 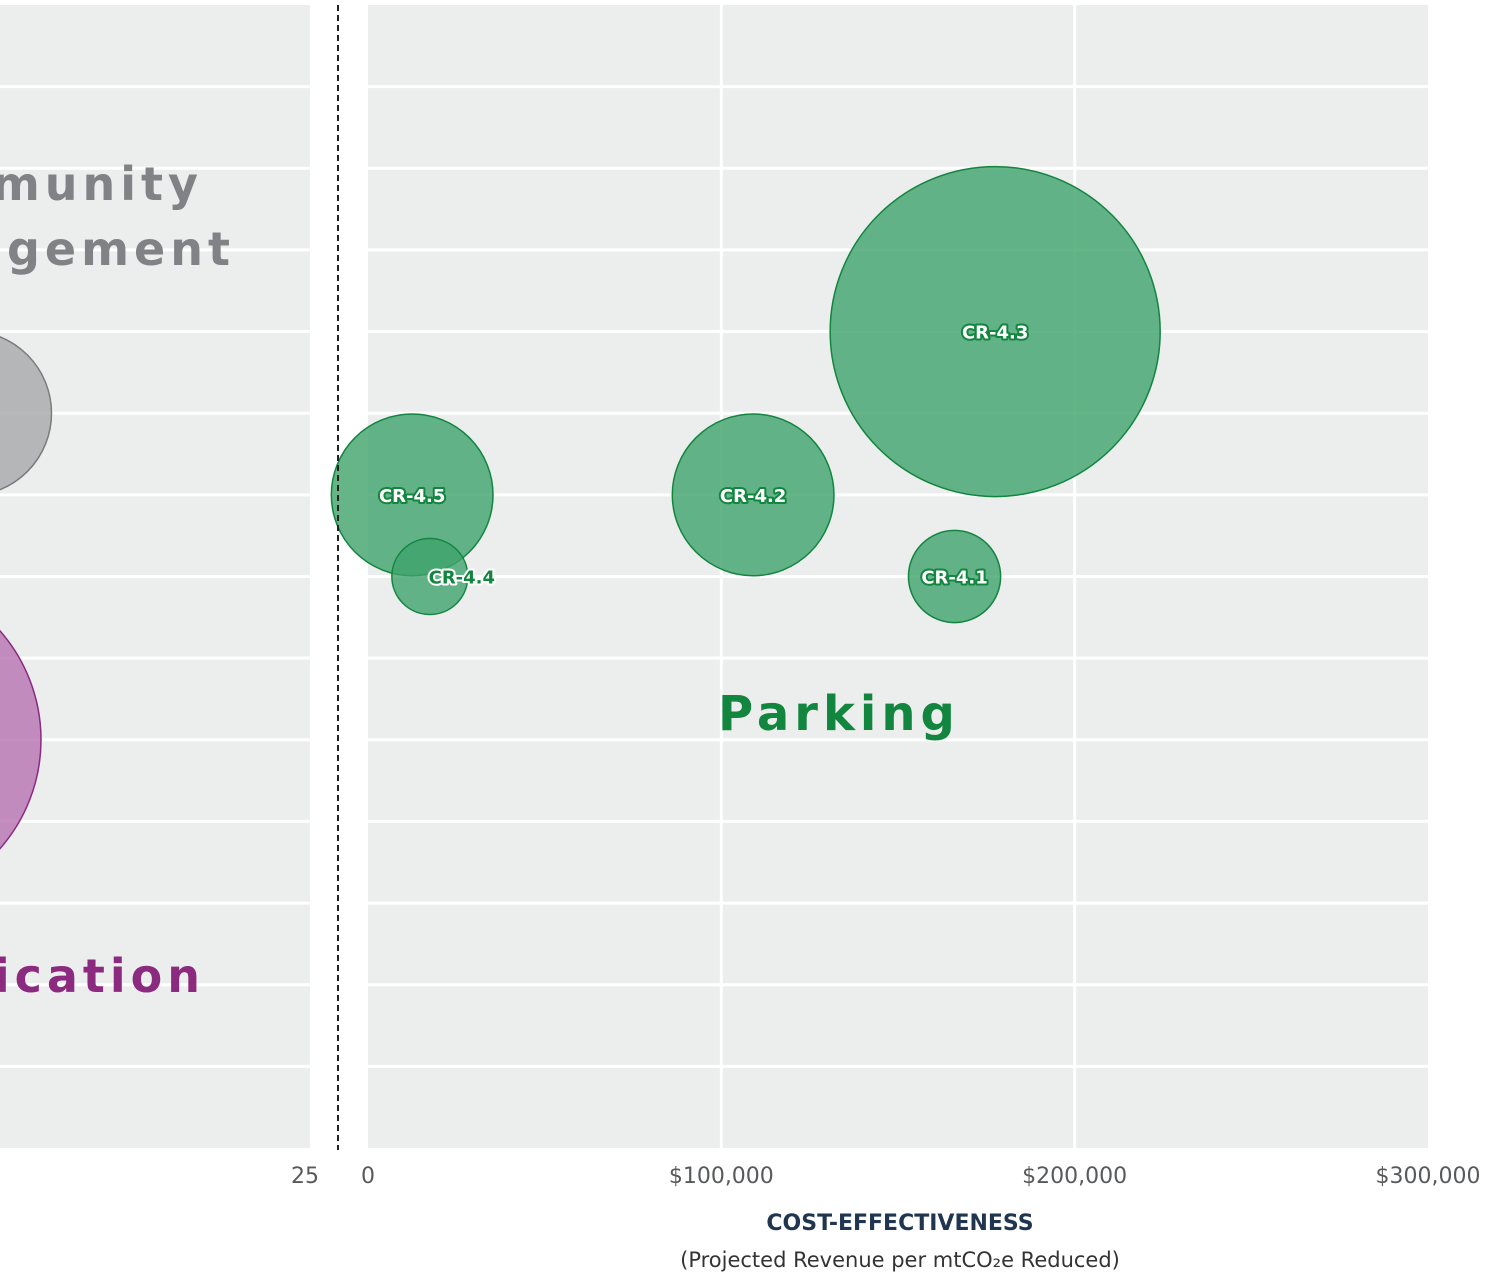 I want to click on point-label: CR-4.2, so click(x=753, y=496).